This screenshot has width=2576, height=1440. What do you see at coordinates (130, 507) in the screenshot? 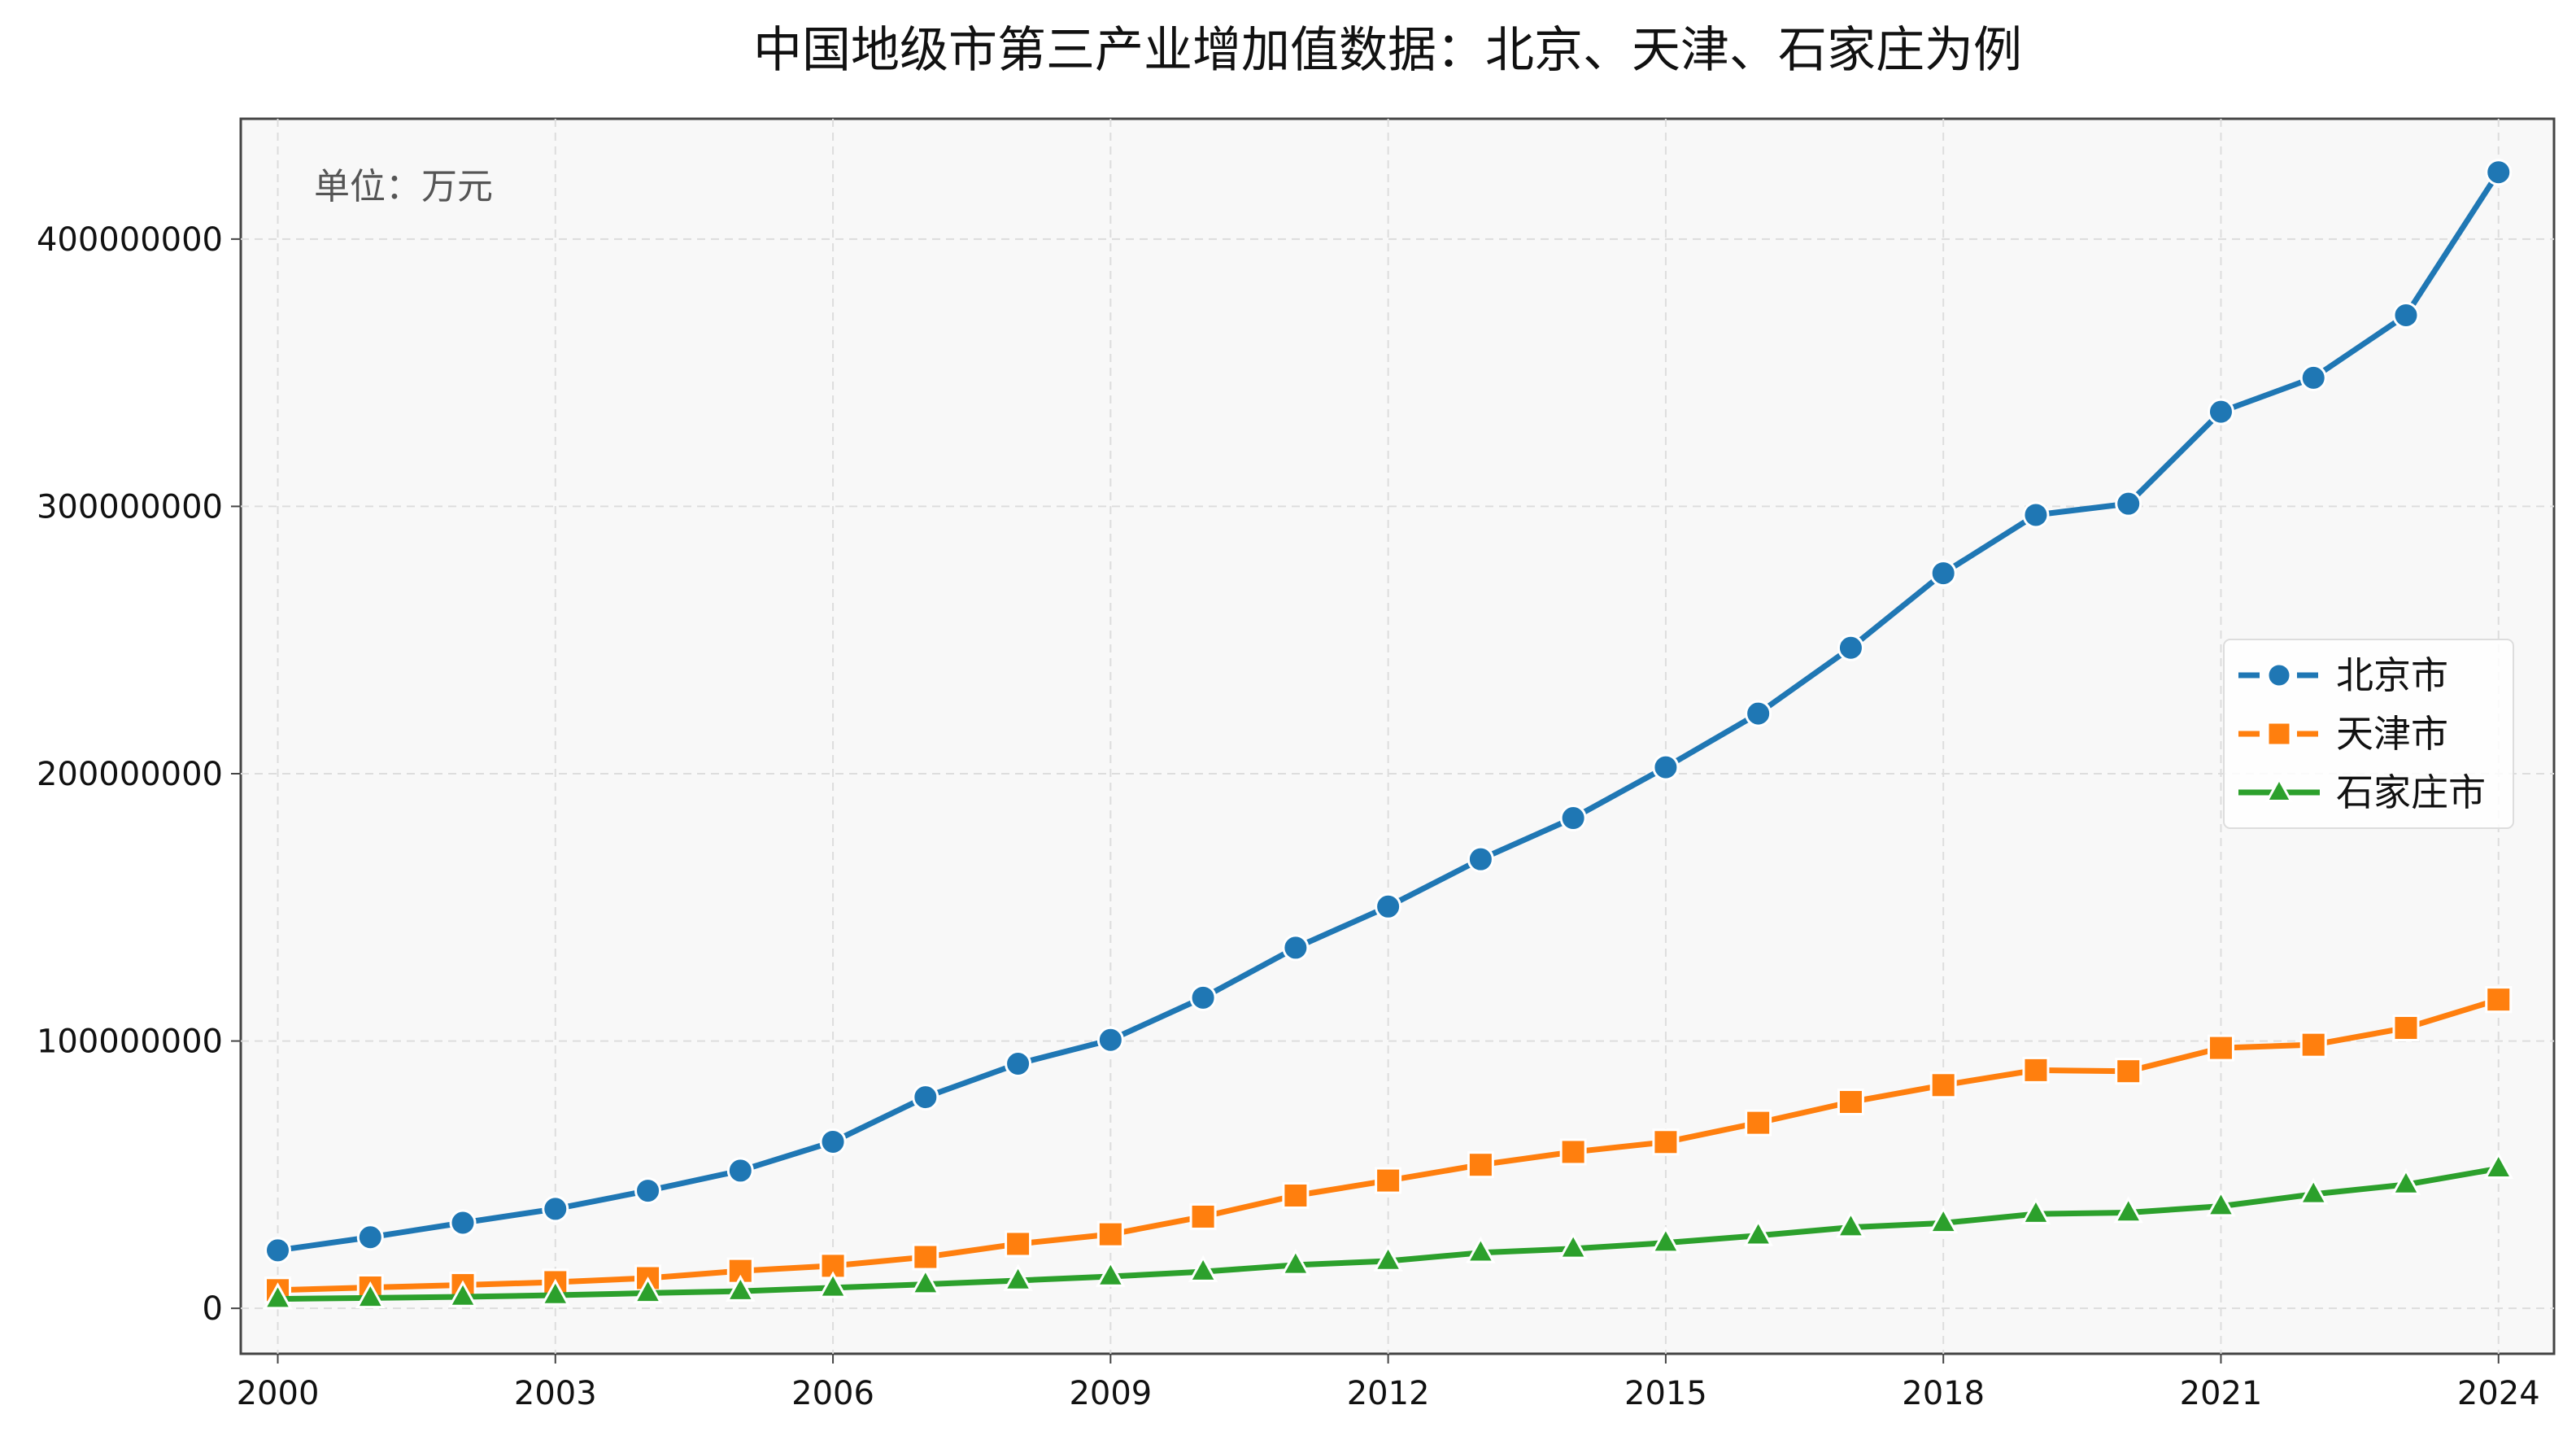
I see `y-tick-label: 300000000` at bounding box center [130, 507].